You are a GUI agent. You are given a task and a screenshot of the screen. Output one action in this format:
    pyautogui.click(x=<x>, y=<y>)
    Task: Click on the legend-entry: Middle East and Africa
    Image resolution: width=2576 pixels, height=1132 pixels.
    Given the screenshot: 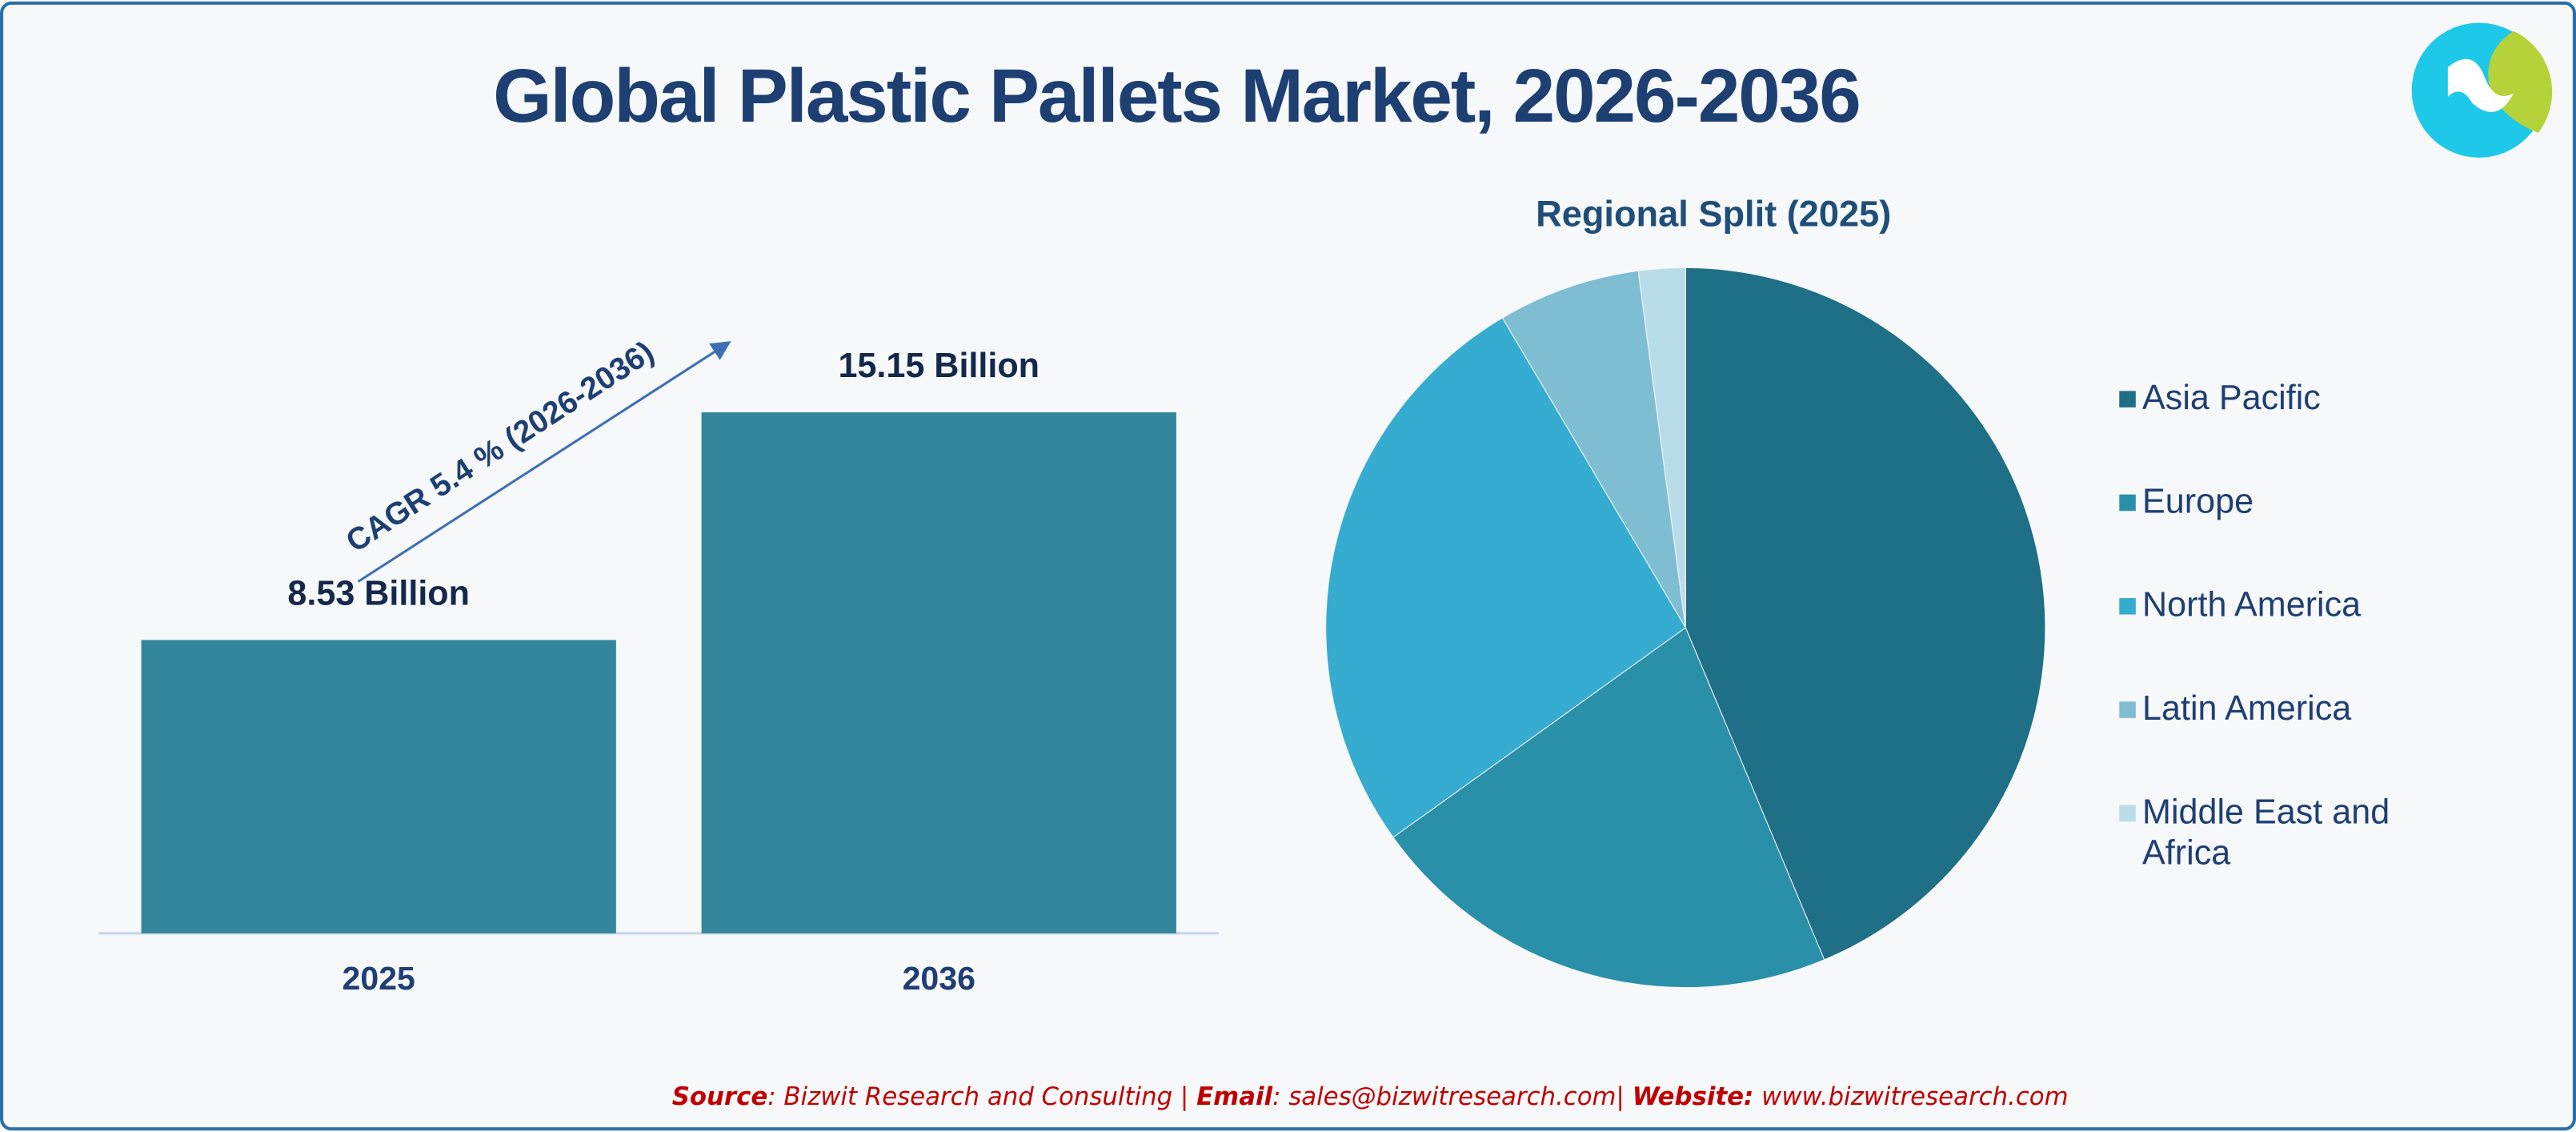 What is the action you would take?
    pyautogui.click(x=2266, y=833)
    